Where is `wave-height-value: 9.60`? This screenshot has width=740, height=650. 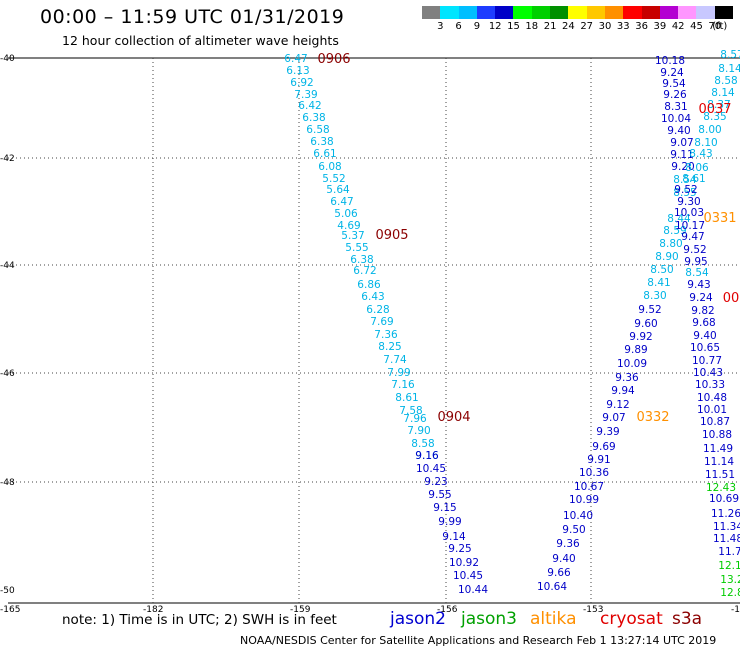
wave-height-value: 9.60 is located at coordinates (645, 324).